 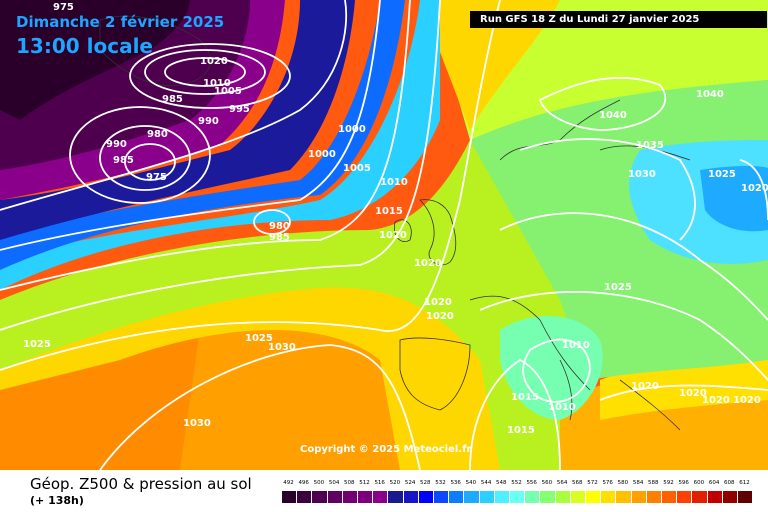 What do you see at coordinates (638, 483) in the screenshot?
I see `legend-value-label: 584` at bounding box center [638, 483].